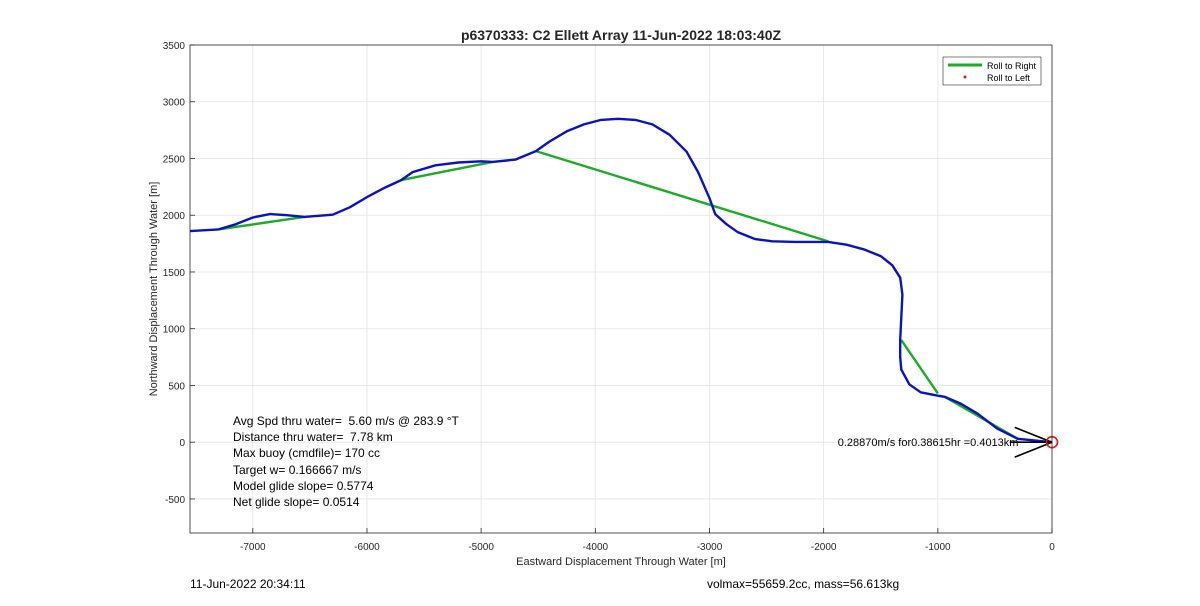 This screenshot has width=1200, height=606. I want to click on y-tick-label: 0, so click(182, 443).